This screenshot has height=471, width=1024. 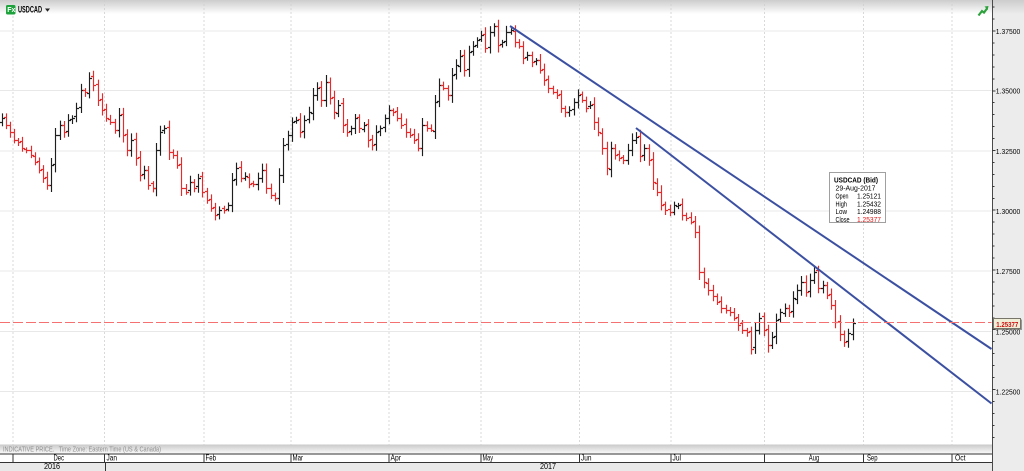 I want to click on svg-text: Sep, so click(x=872, y=457).